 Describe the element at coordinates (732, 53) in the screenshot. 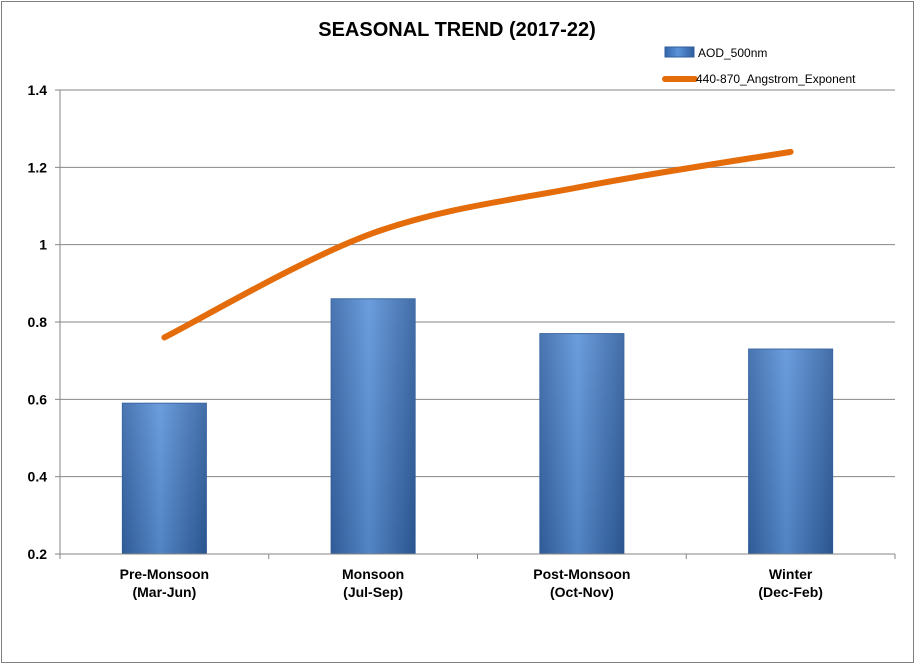

I see `legend-label-aod: AOD_500nm` at that location.